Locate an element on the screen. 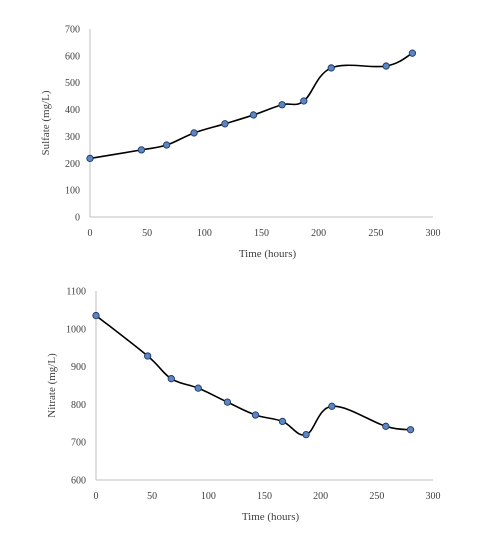 The image size is (487, 536). sulfate-x-tick-label: 100 is located at coordinates (204, 233).